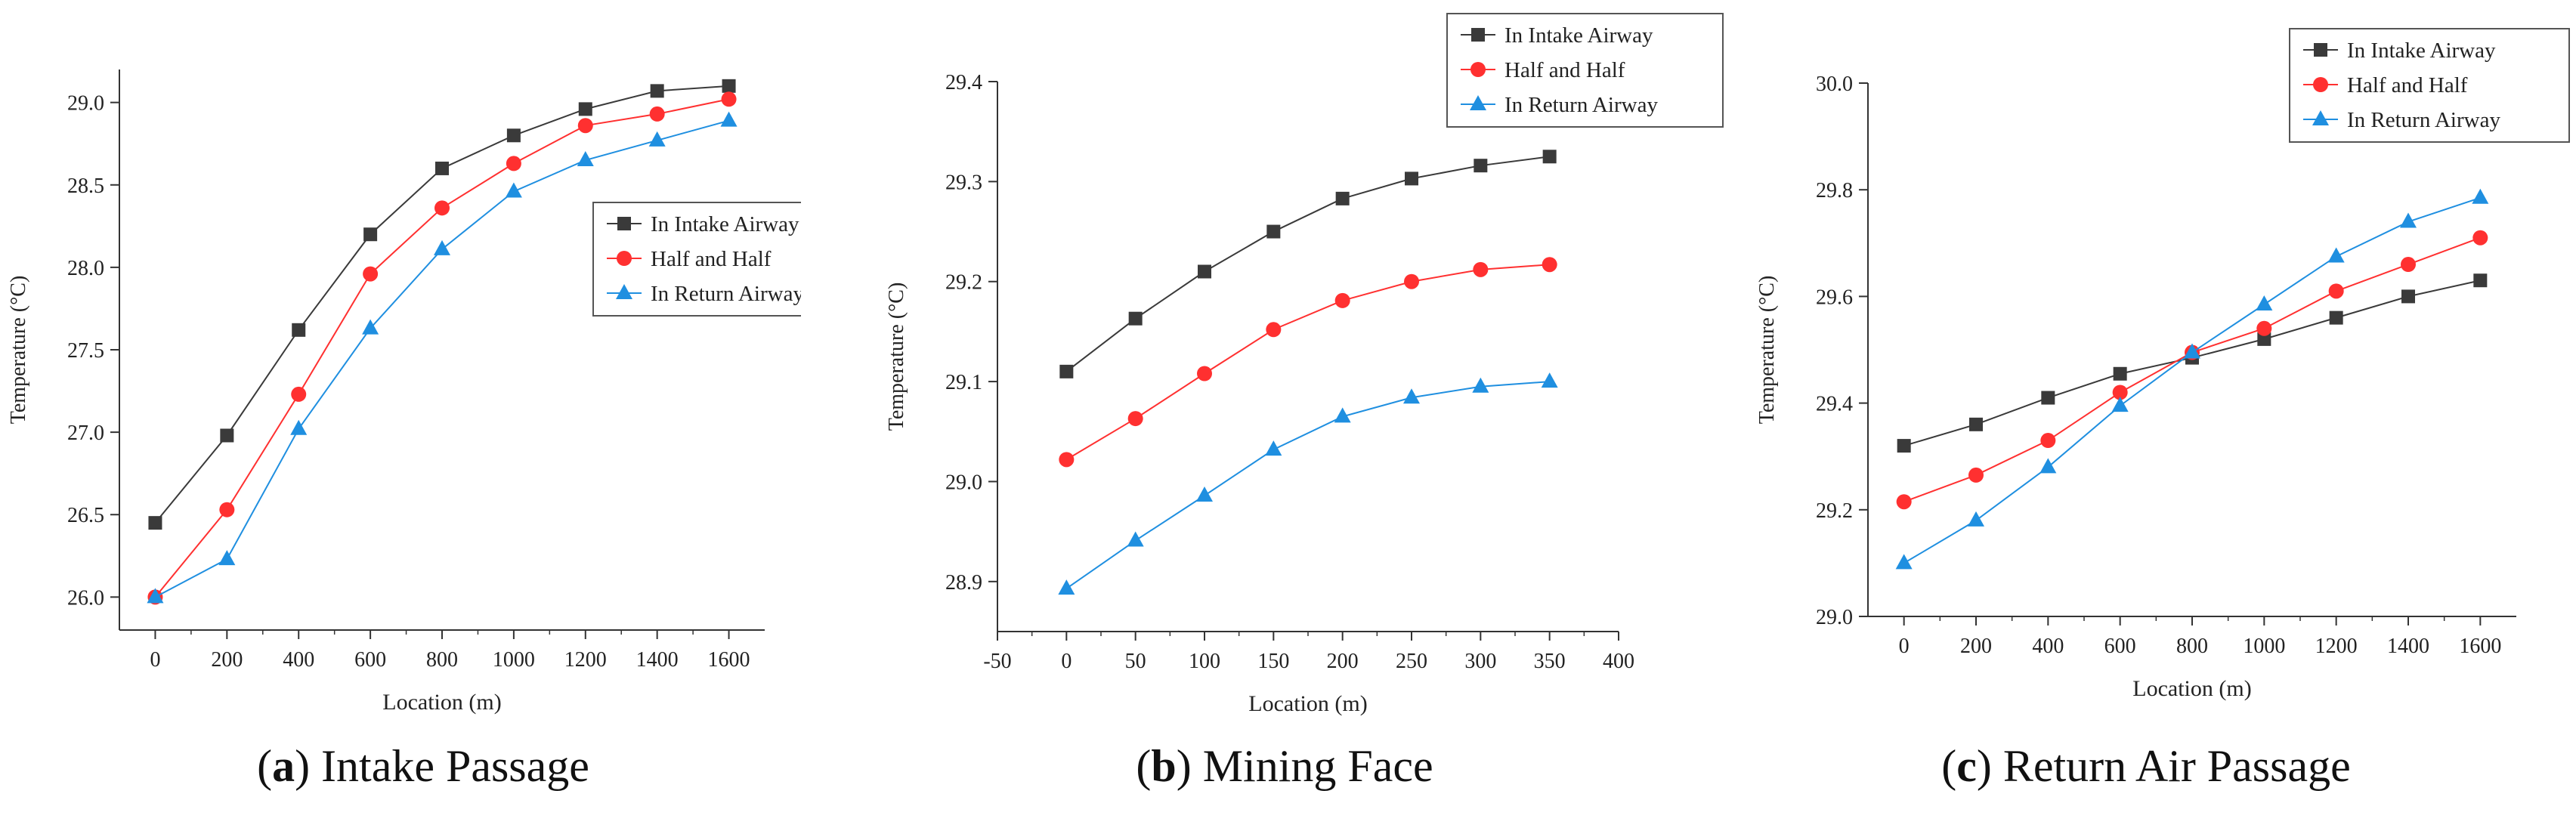  I want to click on y-tick-label: 29.8, so click(1834, 190).